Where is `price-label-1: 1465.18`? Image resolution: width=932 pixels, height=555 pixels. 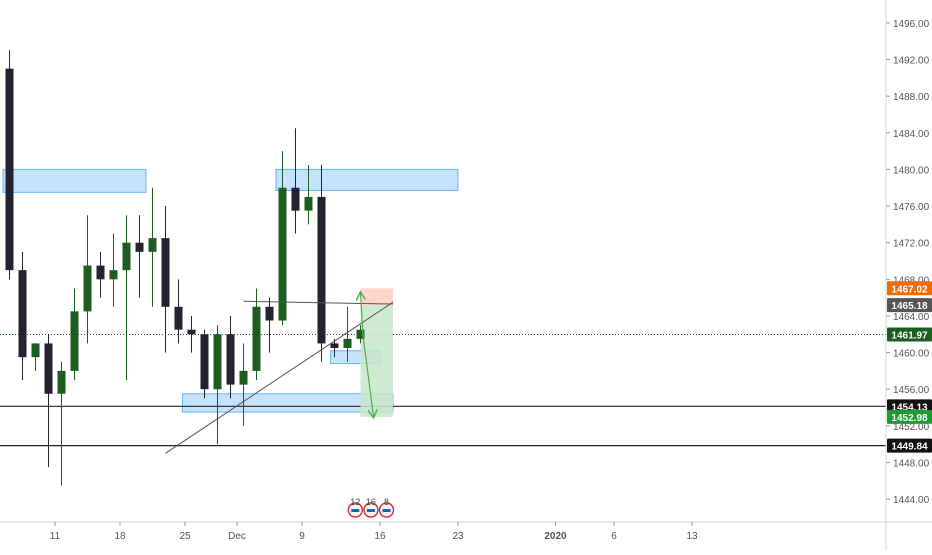
price-label-1: 1465.18 is located at coordinates (909, 305).